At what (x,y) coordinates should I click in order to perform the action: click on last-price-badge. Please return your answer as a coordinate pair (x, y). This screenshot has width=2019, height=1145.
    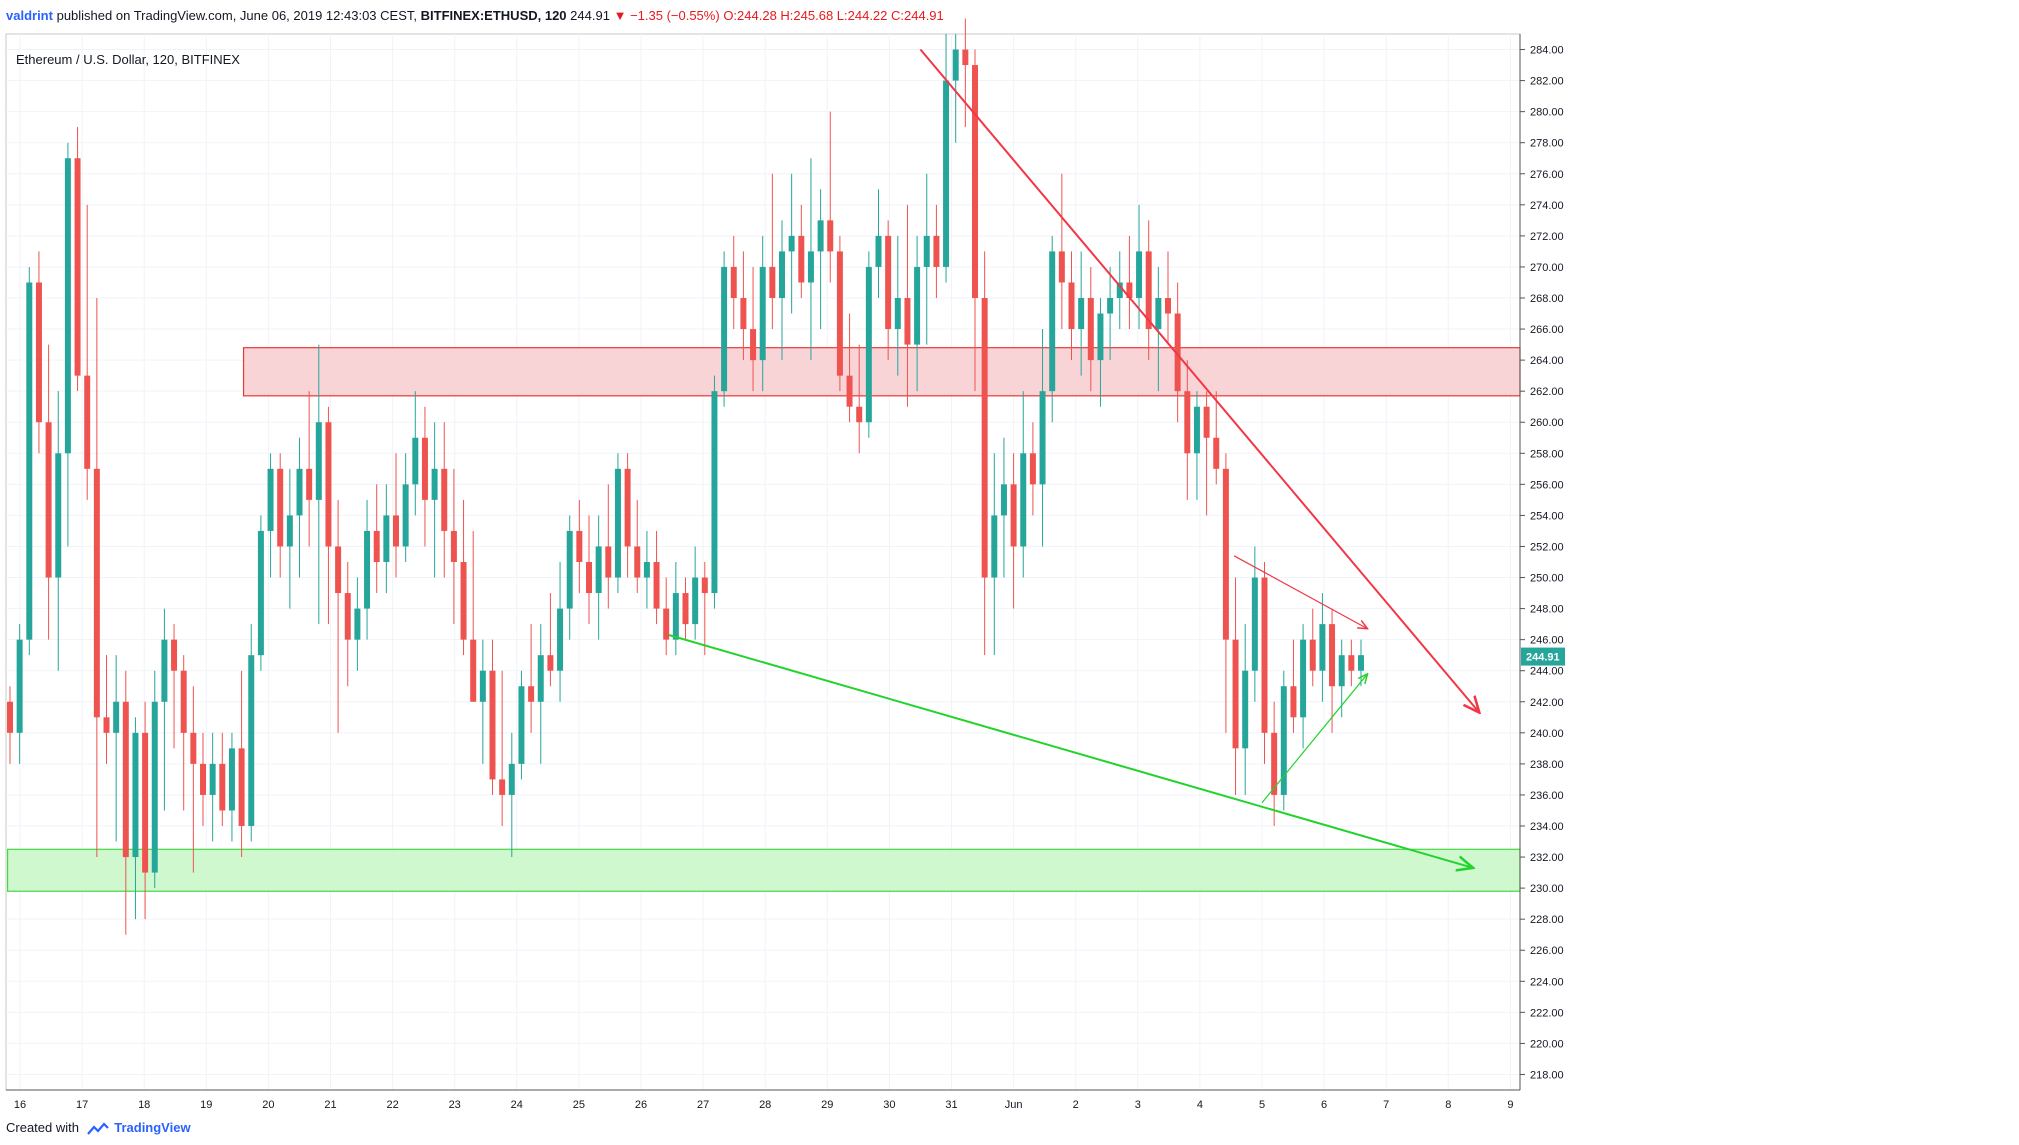
    Looking at the image, I should click on (1543, 656).